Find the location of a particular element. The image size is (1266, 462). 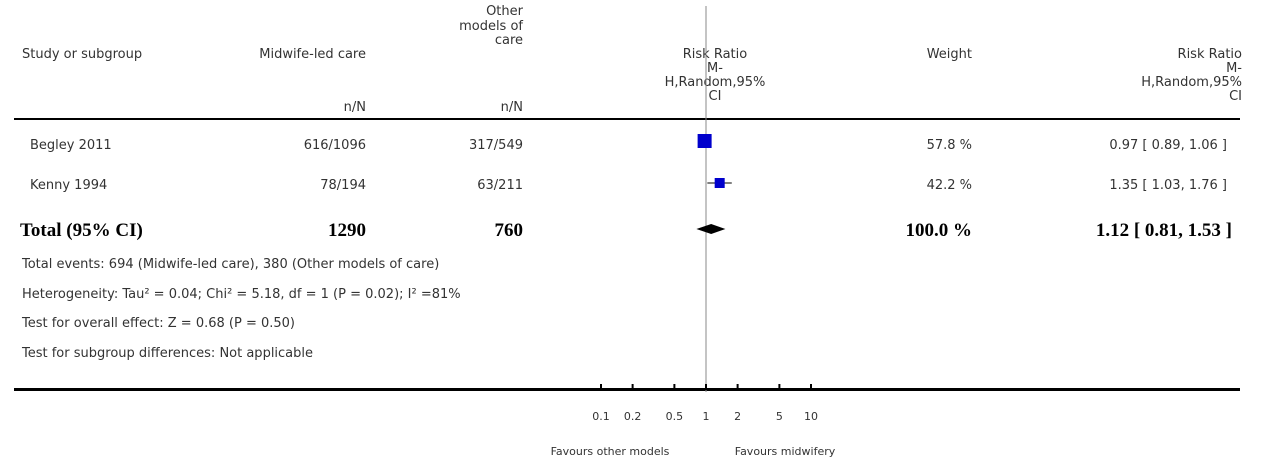

axis-tick-label: 10 is located at coordinates (811, 416).